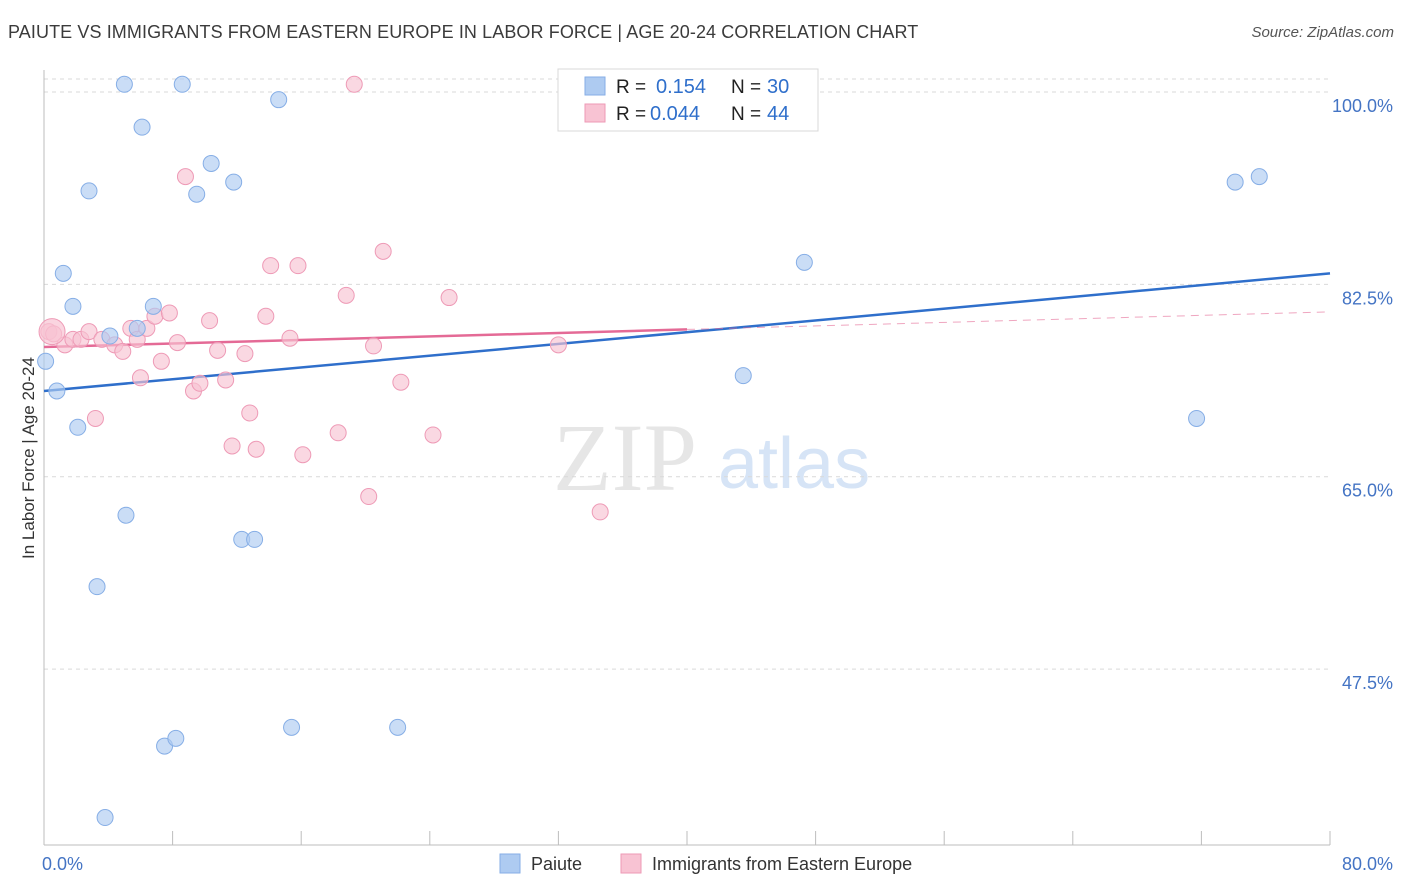 The height and width of the screenshot is (892, 1406). I want to click on legend-r-value-2: 0.044, so click(675, 114).